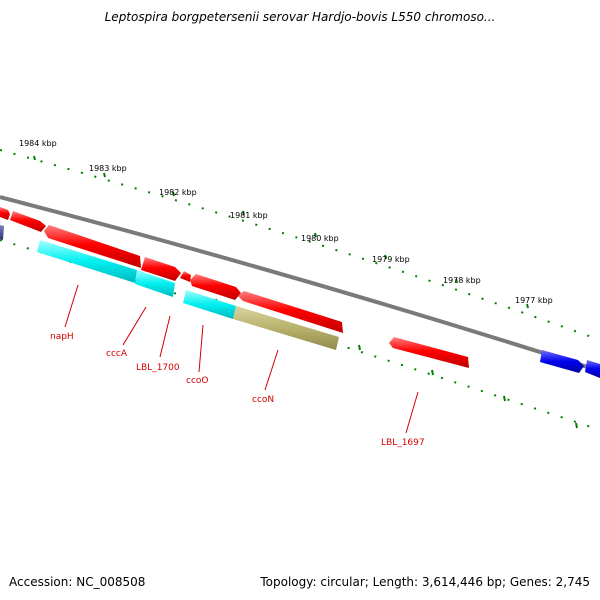 This screenshot has height=600, width=600. Describe the element at coordinates (534, 300) in the screenshot. I see `ruler-label: 1977 kbp` at that location.